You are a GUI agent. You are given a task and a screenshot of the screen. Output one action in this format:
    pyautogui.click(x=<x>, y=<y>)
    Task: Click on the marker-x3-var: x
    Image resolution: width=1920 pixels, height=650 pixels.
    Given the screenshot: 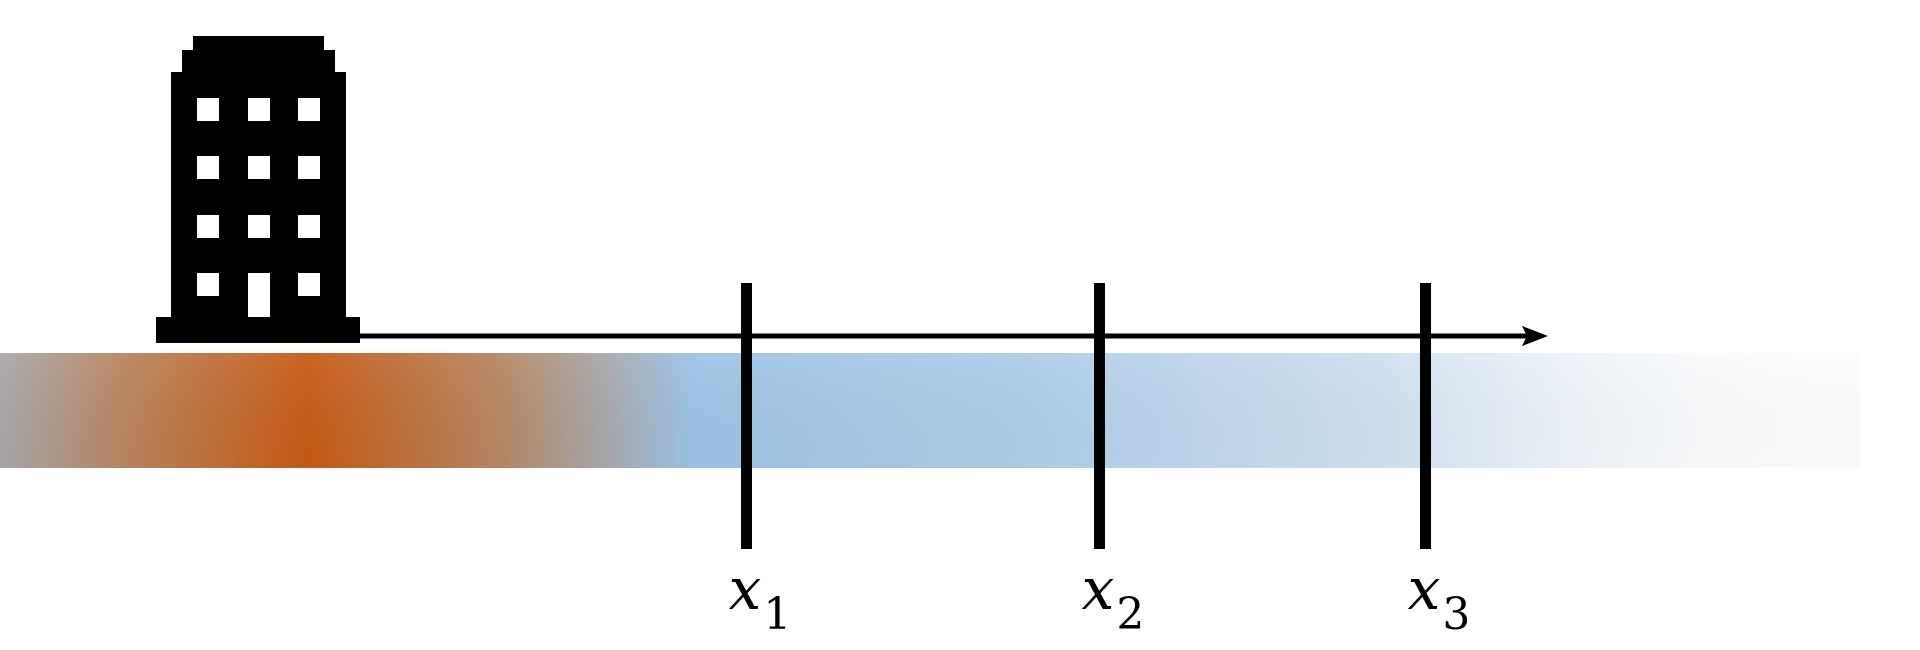 What is the action you would take?
    pyautogui.click(x=1424, y=589)
    